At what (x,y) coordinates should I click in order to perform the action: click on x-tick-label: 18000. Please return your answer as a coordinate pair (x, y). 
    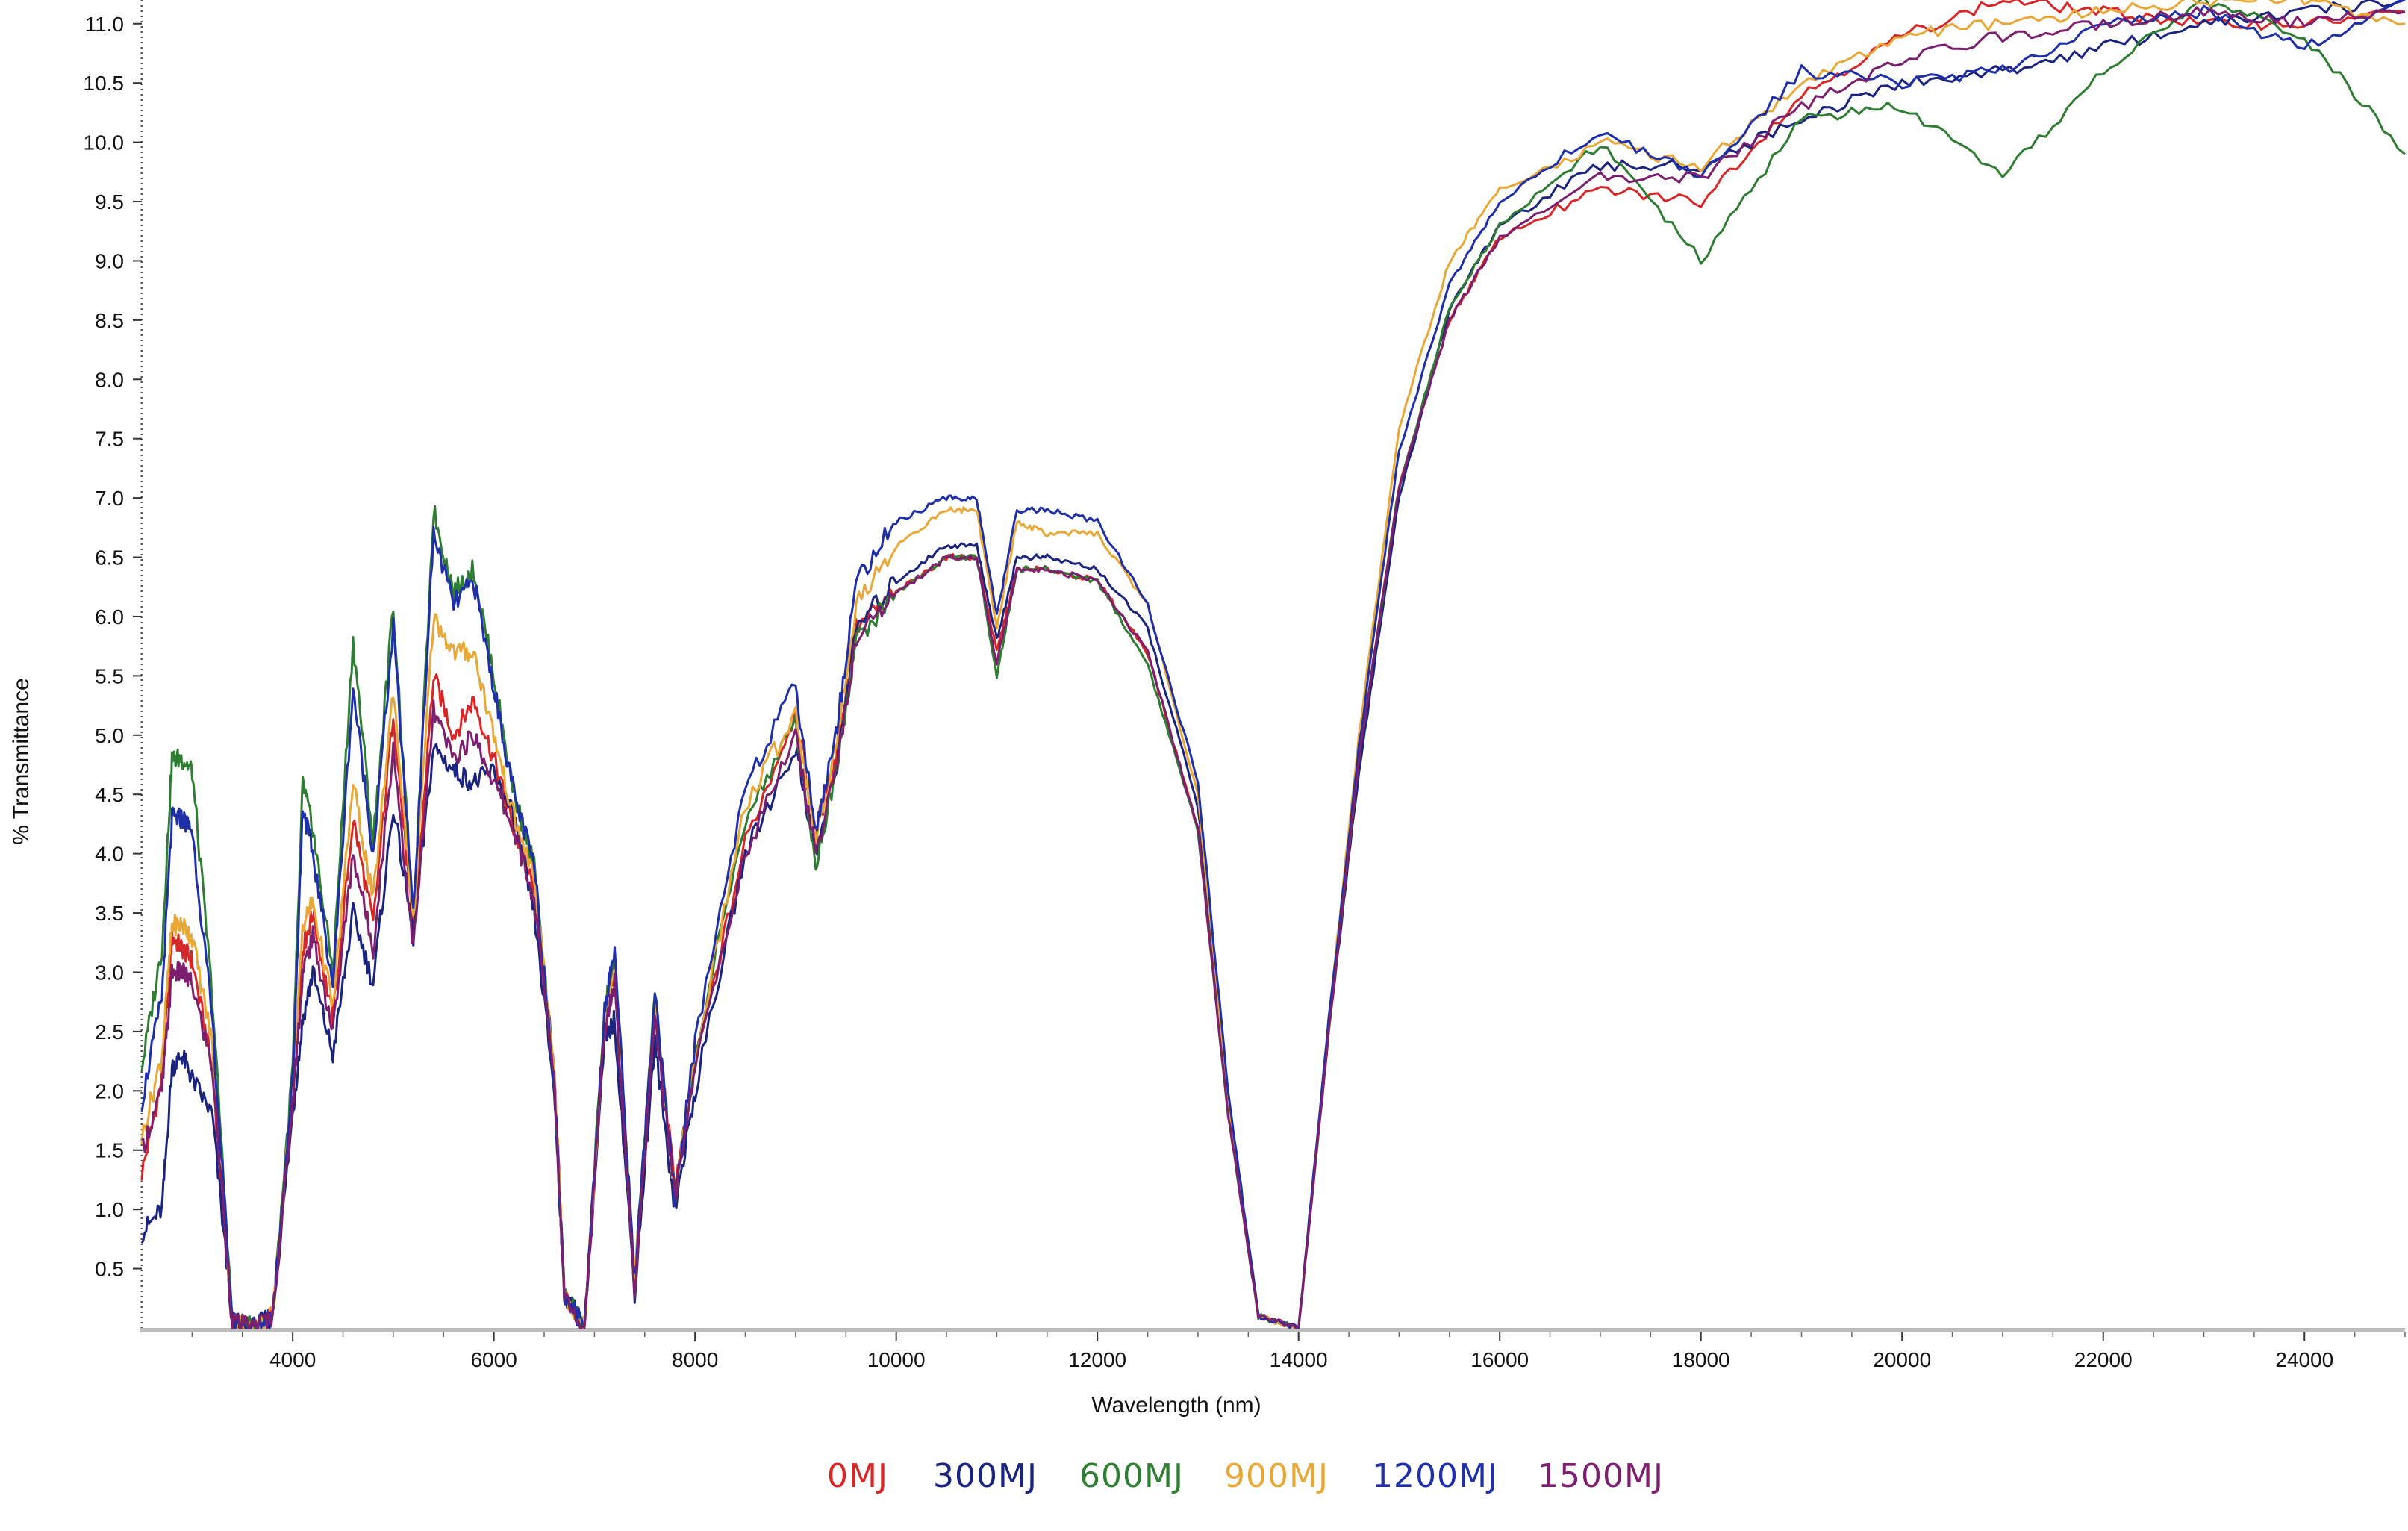
    Looking at the image, I should click on (1701, 1359).